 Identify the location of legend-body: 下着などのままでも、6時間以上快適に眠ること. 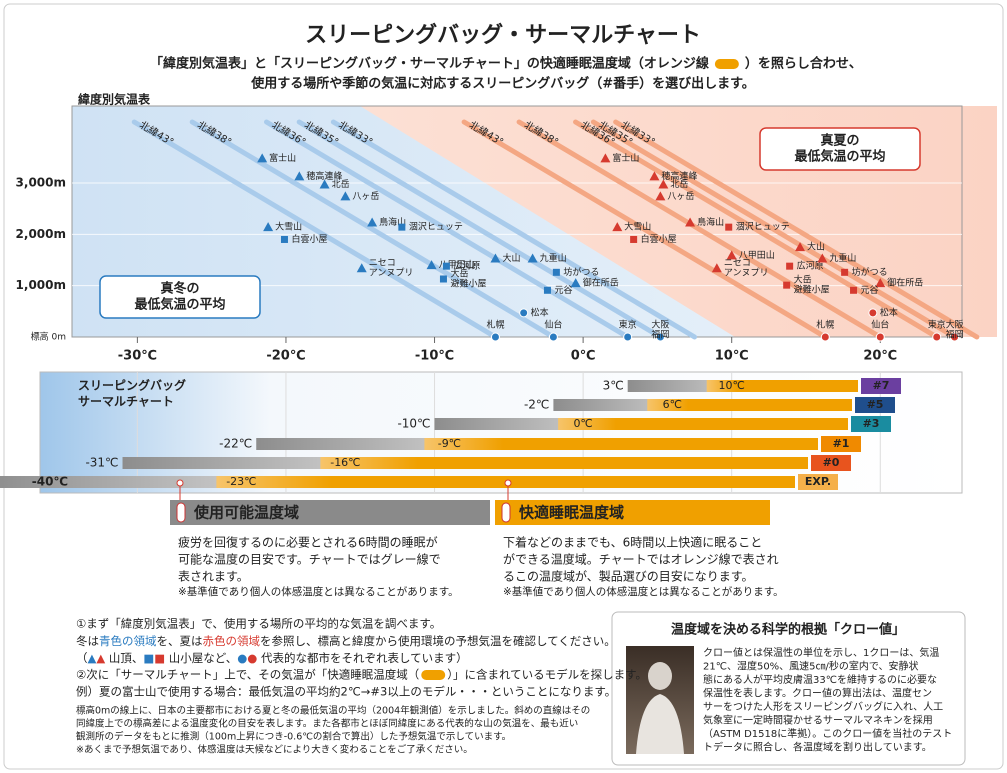
(632, 542).